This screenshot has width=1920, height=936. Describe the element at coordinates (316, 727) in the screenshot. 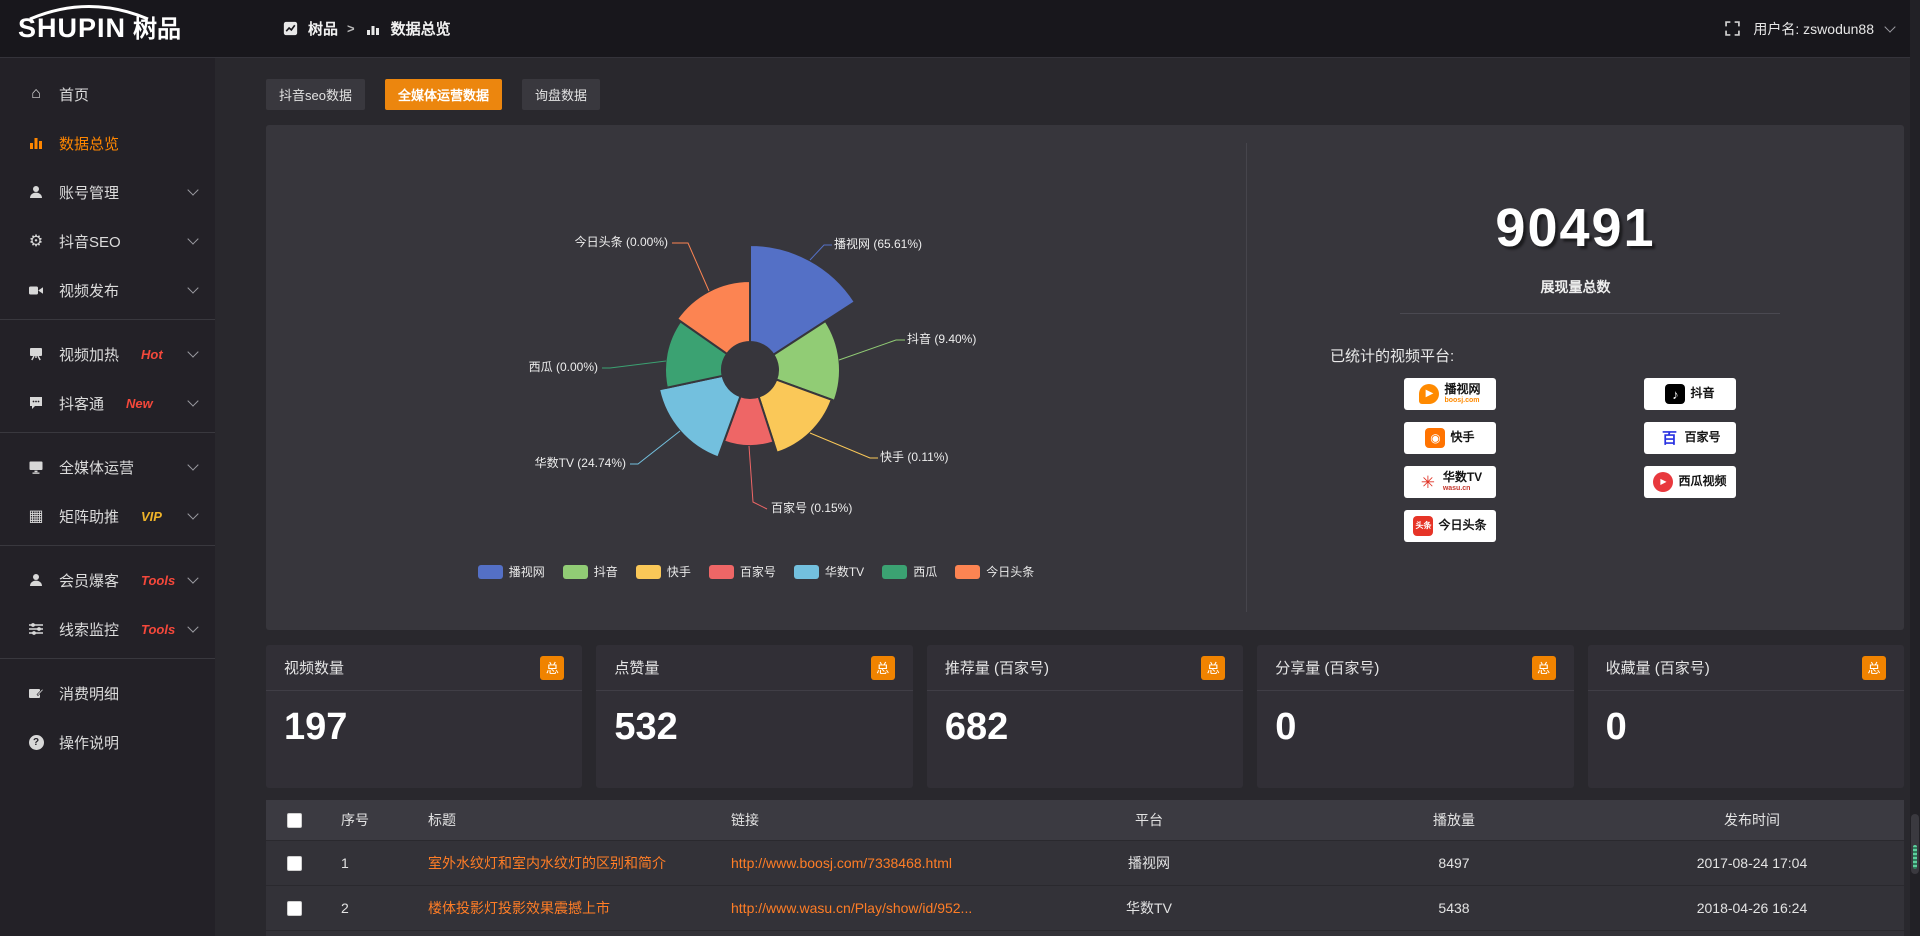

I see `stat-value: 197` at that location.